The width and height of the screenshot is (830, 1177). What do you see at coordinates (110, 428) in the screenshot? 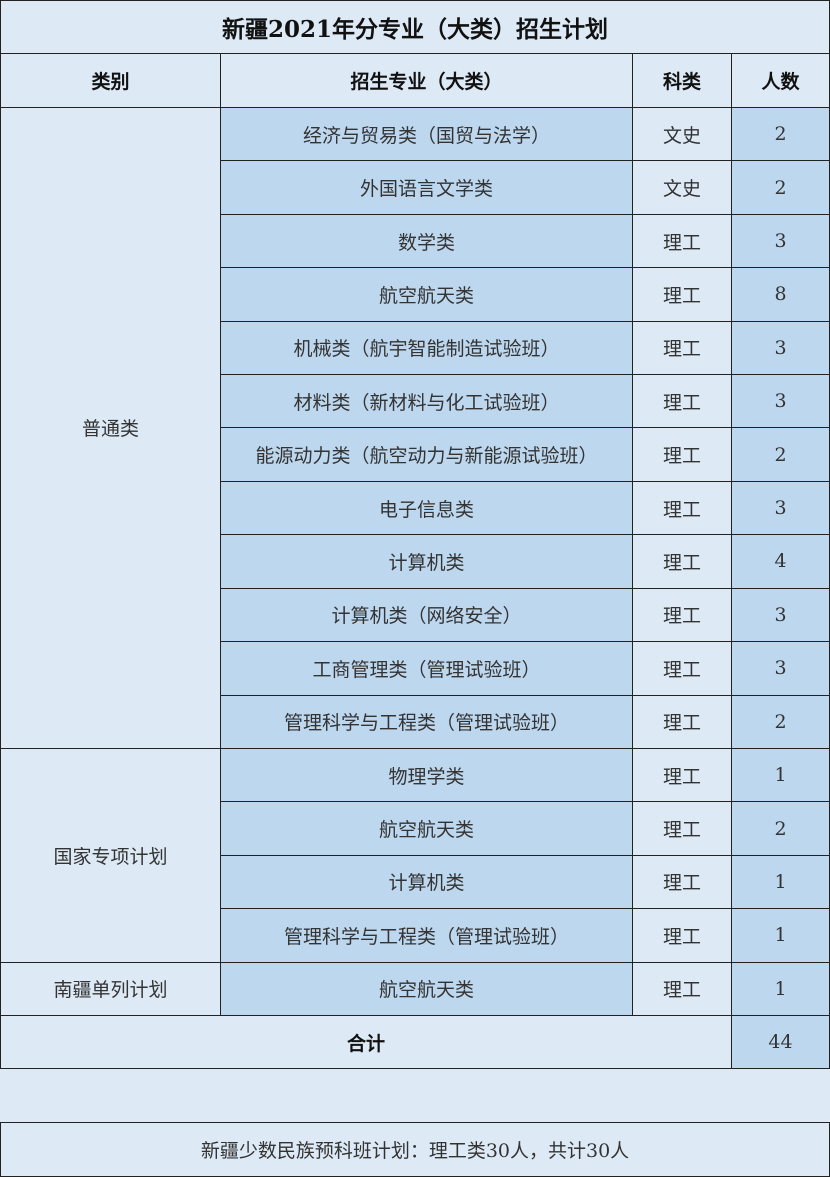
I see `category-cell: 普通类` at bounding box center [110, 428].